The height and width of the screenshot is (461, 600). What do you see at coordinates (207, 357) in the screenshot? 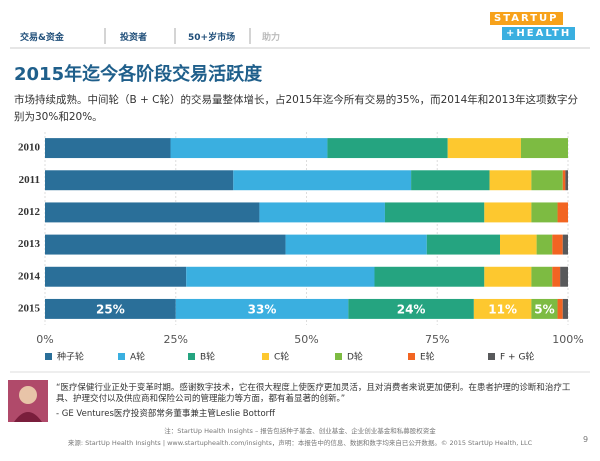
I see `legend-label: B轮` at bounding box center [207, 357].